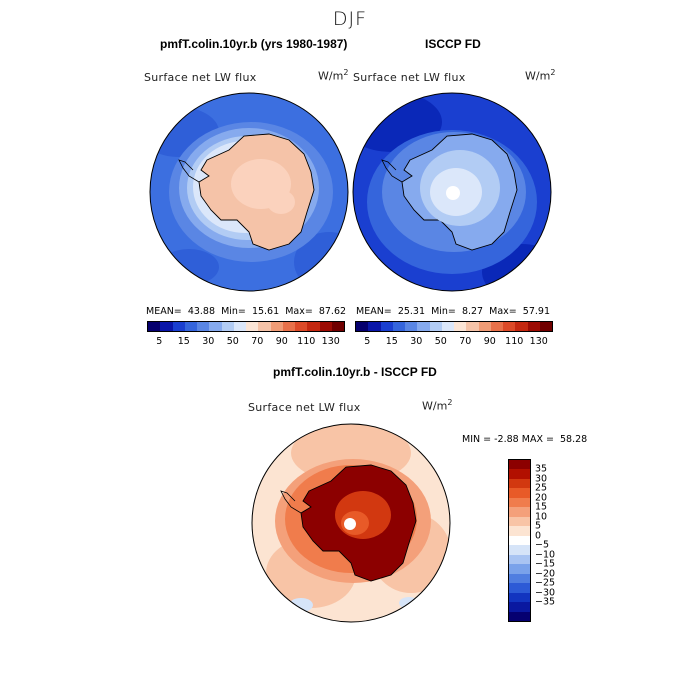 This screenshot has height=700, width=700. Describe the element at coordinates (525, 439) in the screenshot. I see `panel-diff-stats: MIN = -2.88 MAX = 58.28` at that location.